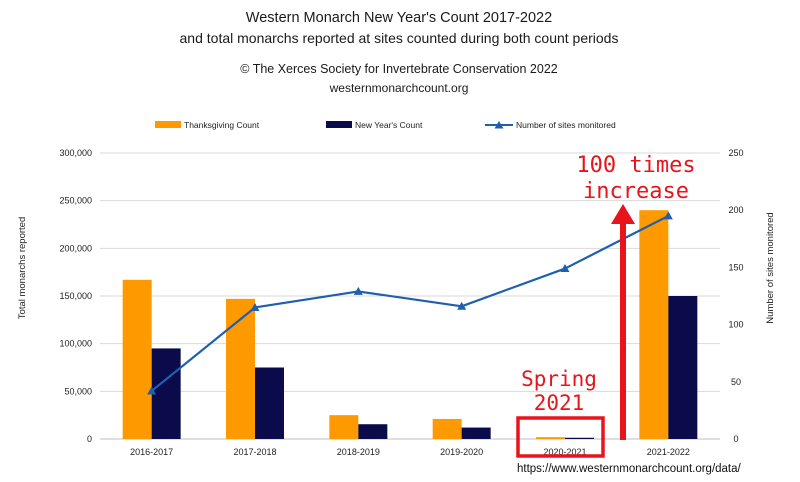 Image resolution: width=800 pixels, height=482 pixels. What do you see at coordinates (735, 296) in the screenshot?
I see `right-axis-ticks: 0 50 100 150 200 250` at bounding box center [735, 296].